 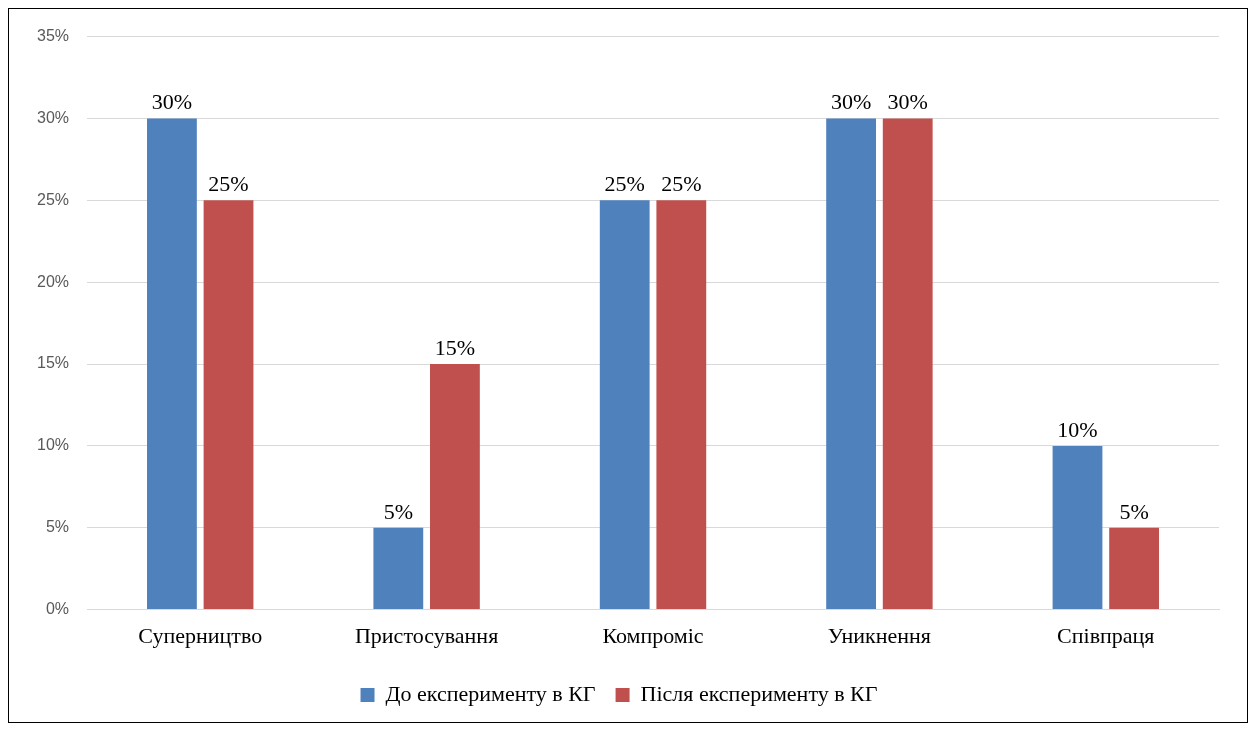 What do you see at coordinates (455, 347) in the screenshot?
I see `data-label: 15%` at bounding box center [455, 347].